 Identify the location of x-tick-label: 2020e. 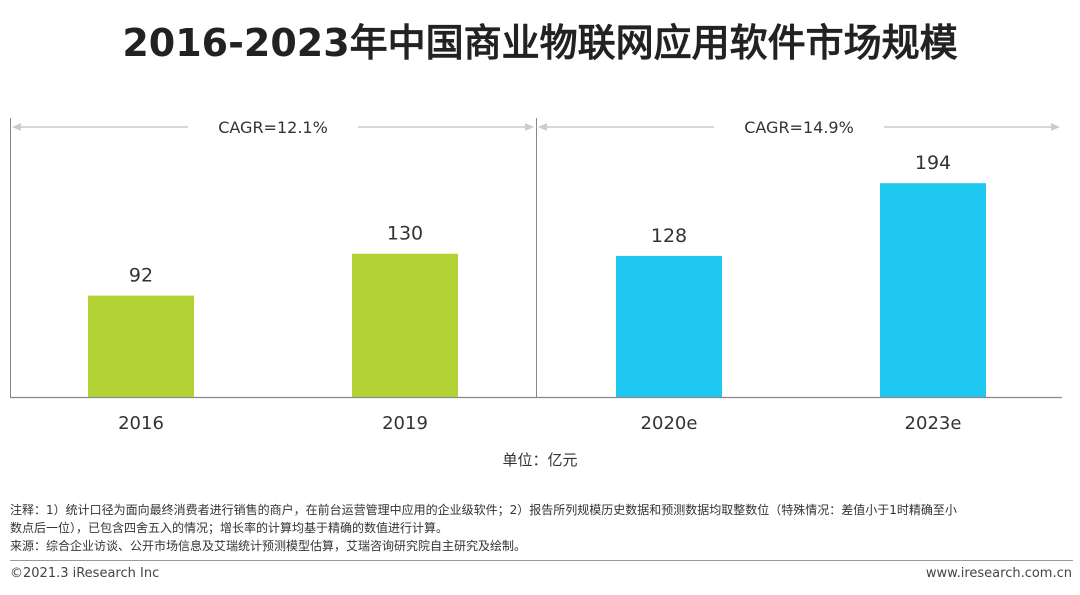
(669, 423).